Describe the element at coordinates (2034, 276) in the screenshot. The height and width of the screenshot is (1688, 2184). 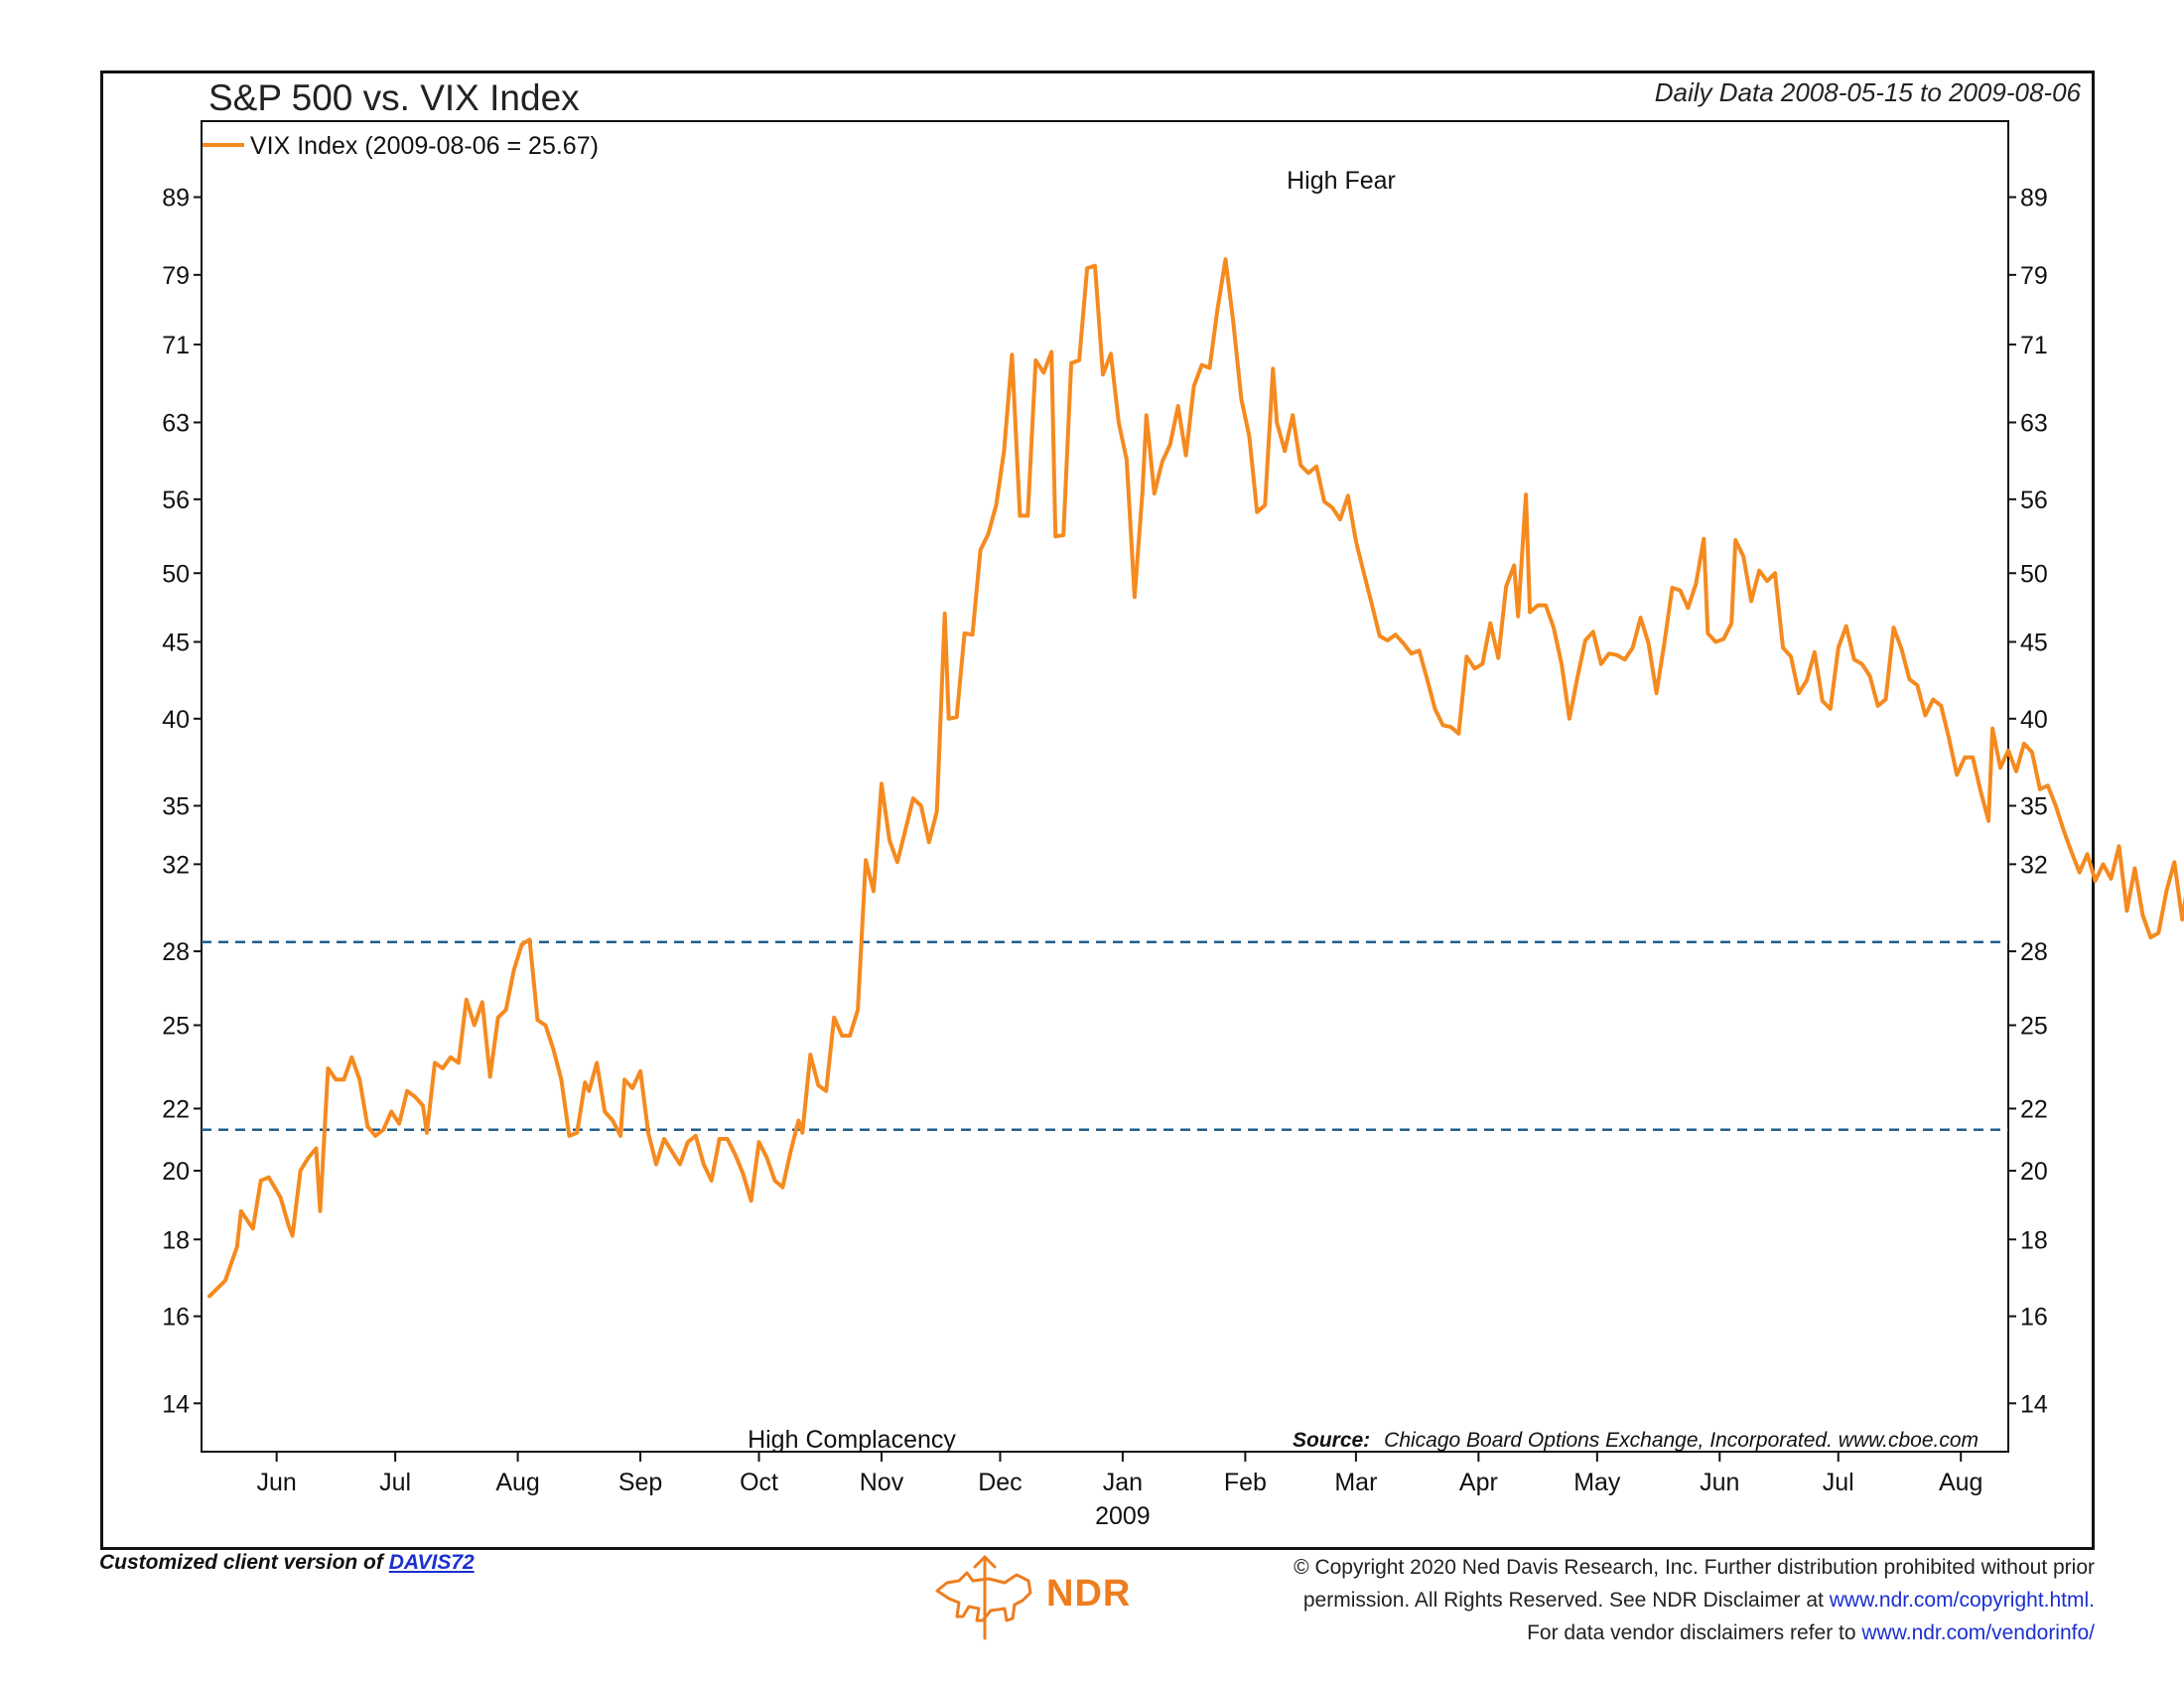
I see `y-tick-label-right: 79` at that location.